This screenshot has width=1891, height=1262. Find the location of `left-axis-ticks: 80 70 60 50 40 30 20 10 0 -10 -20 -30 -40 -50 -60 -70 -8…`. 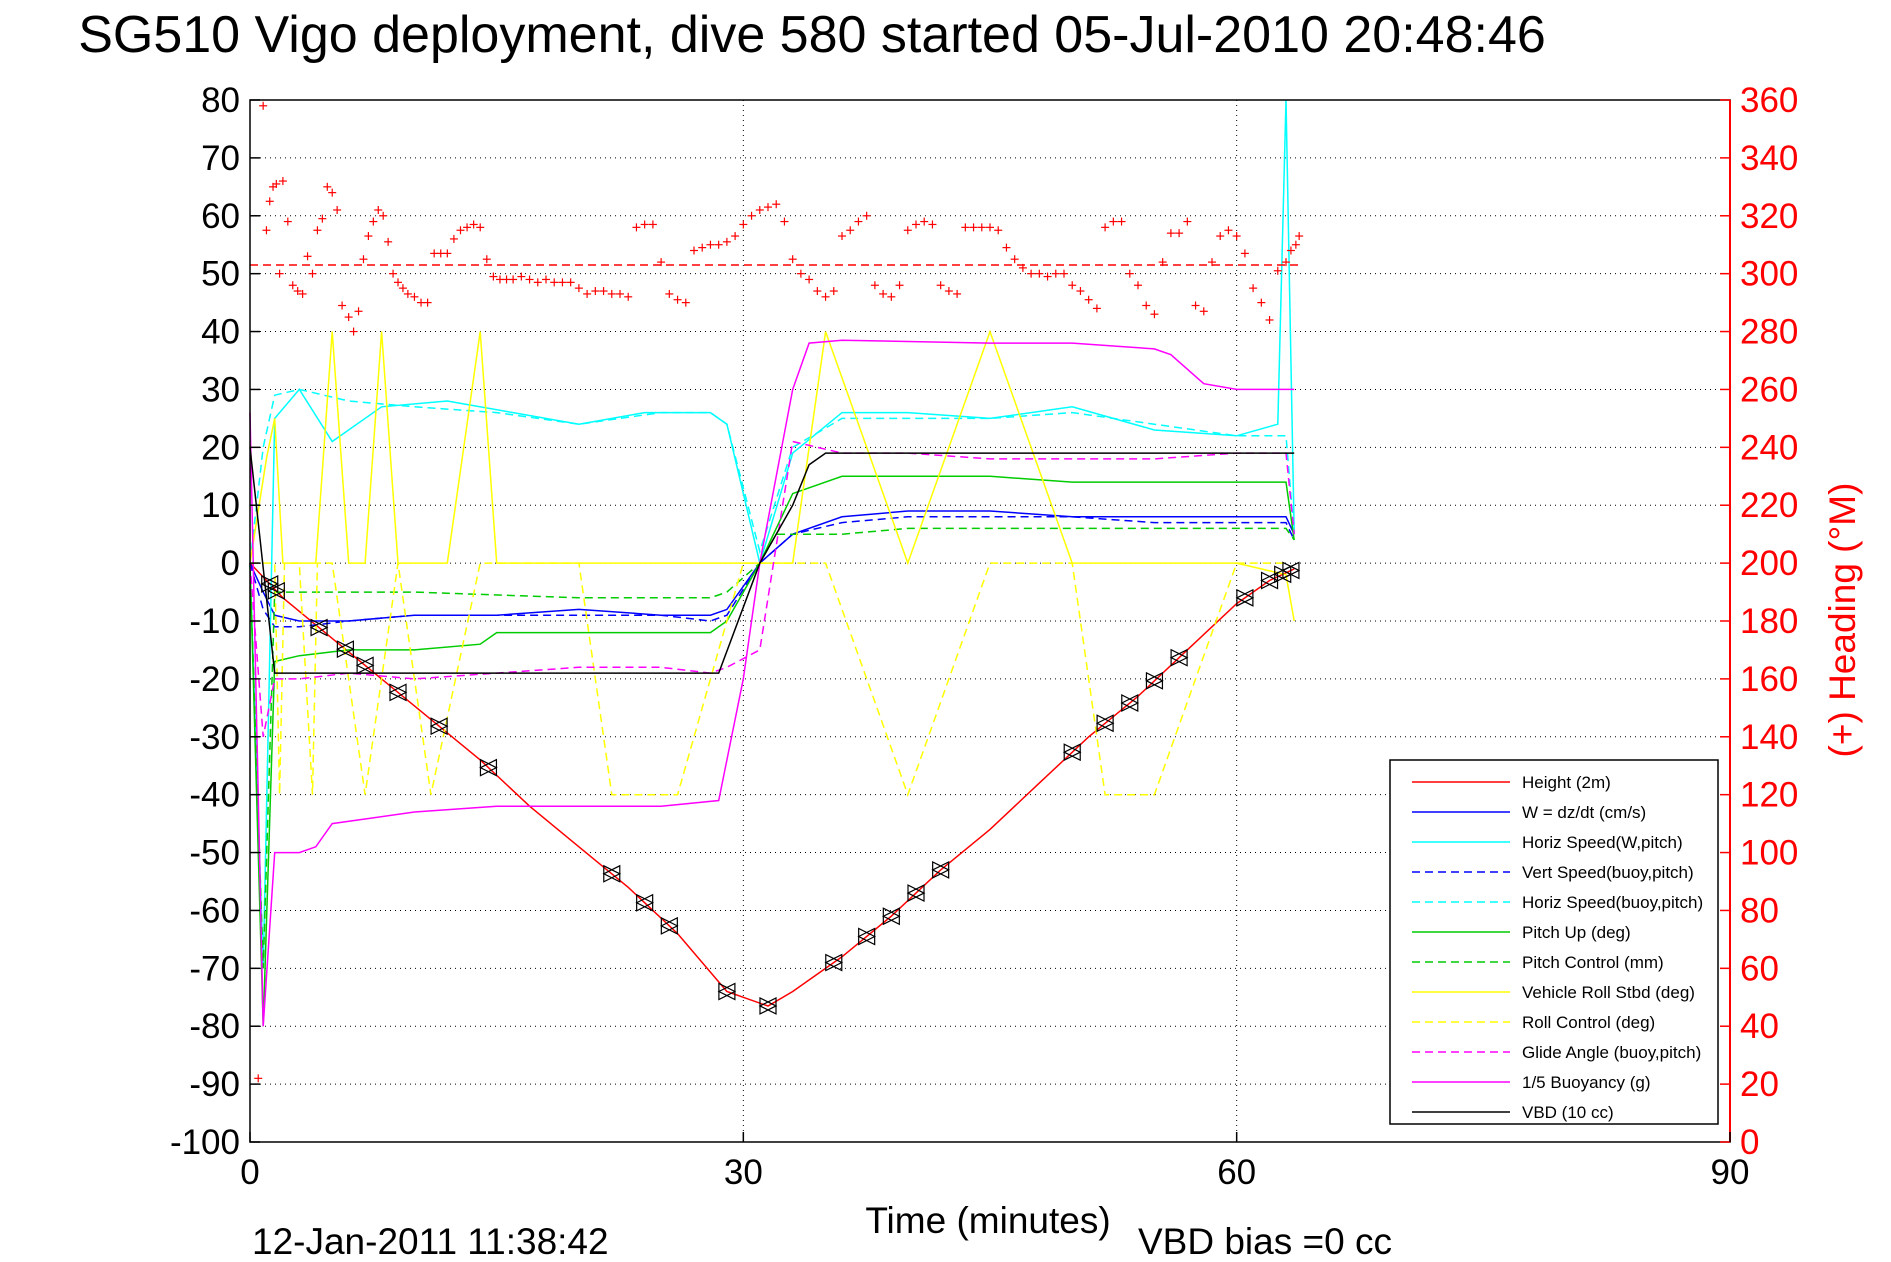

left-axis-ticks: 80 70 60 50 40 30 20 10 0 -10 -20 -30 -40 -50 -60 -70 -8… is located at coordinates (215, 621).